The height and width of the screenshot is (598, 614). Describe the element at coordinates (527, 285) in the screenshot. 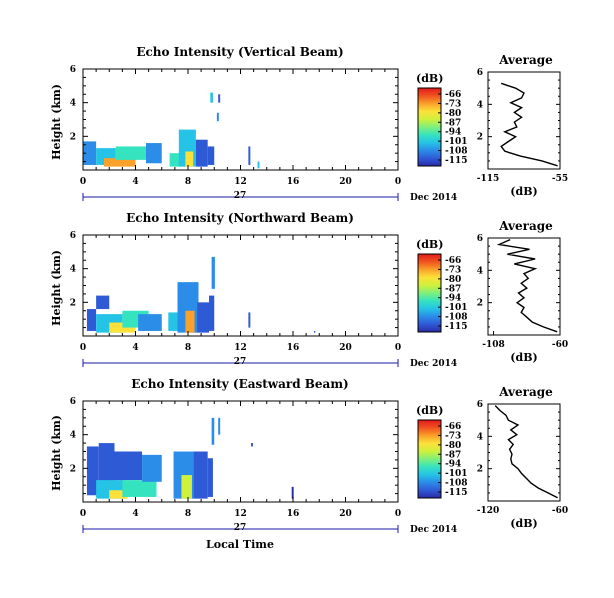

I see `average-profile-line` at that location.